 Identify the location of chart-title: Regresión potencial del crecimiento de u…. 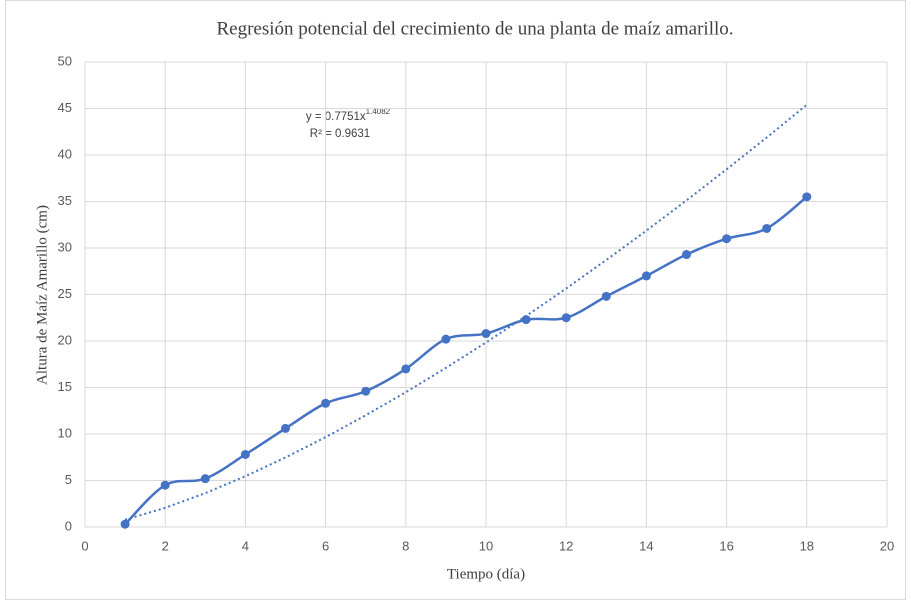
(474, 28).